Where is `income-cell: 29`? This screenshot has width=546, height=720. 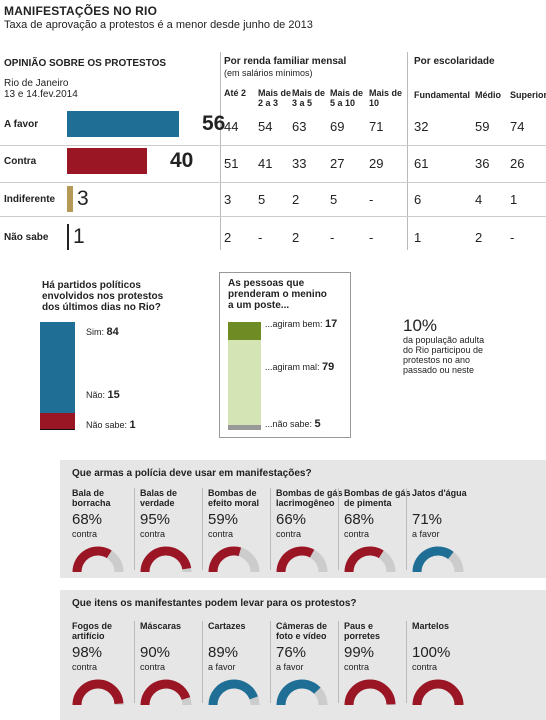 income-cell: 29 is located at coordinates (376, 163).